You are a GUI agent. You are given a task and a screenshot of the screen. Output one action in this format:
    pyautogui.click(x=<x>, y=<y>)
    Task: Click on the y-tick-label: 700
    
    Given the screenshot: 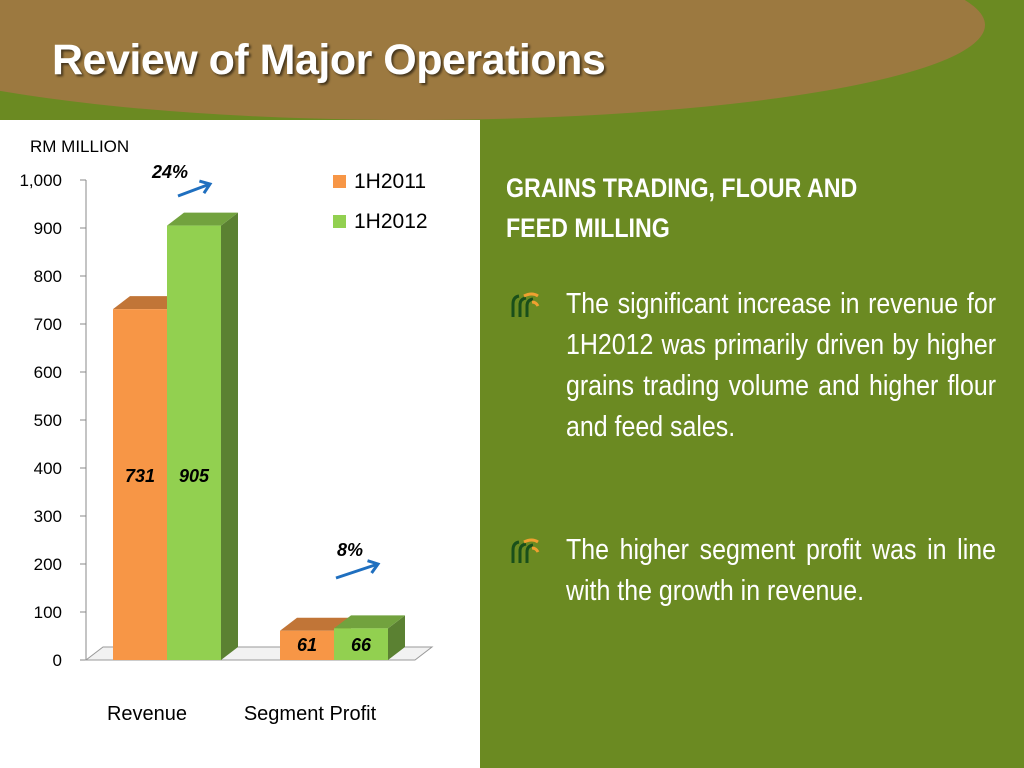 What is the action you would take?
    pyautogui.click(x=48, y=324)
    